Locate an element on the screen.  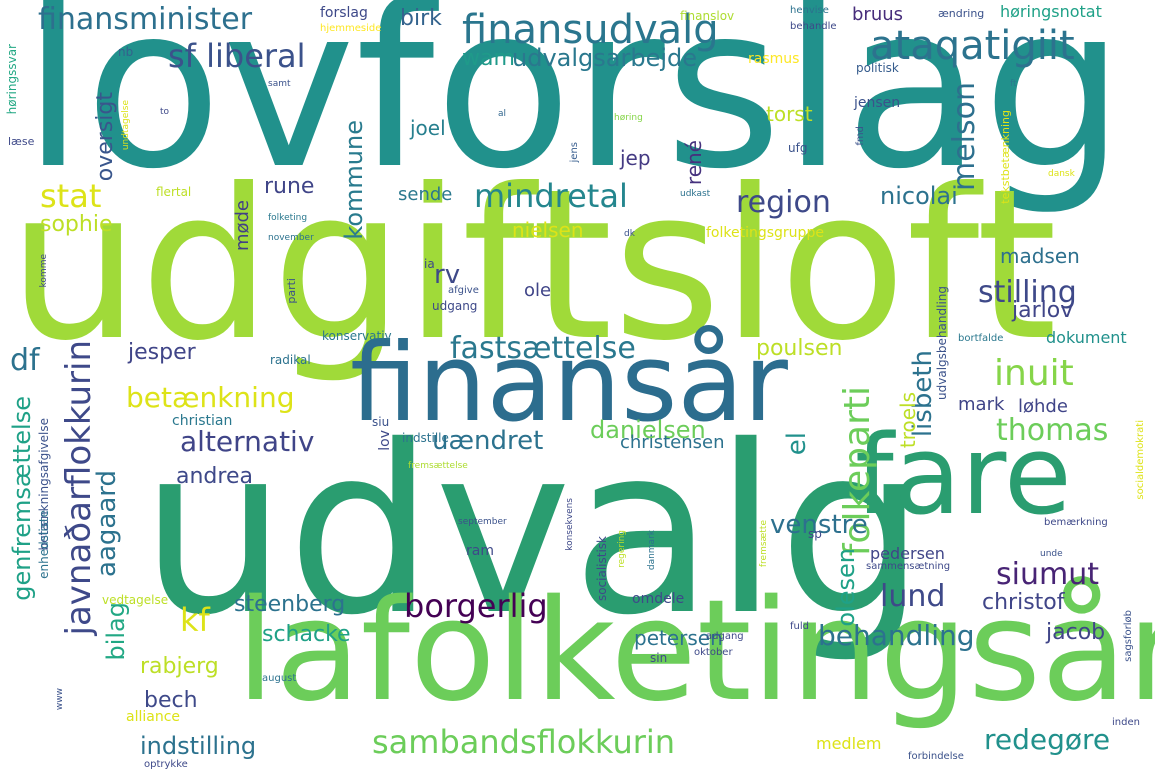
word: sammensætning is located at coordinates (908, 566).